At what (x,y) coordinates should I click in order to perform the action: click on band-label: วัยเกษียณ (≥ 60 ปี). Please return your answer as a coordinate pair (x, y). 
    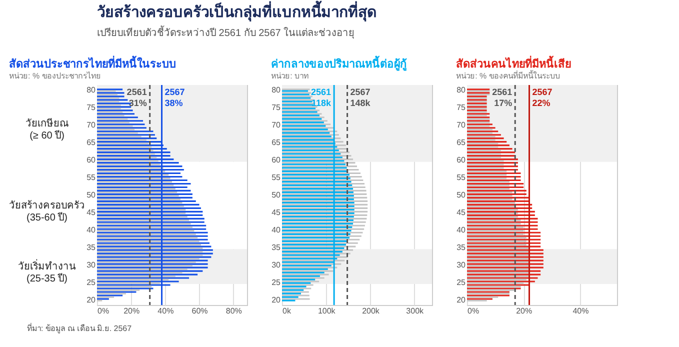
    Looking at the image, I should click on (47, 129).